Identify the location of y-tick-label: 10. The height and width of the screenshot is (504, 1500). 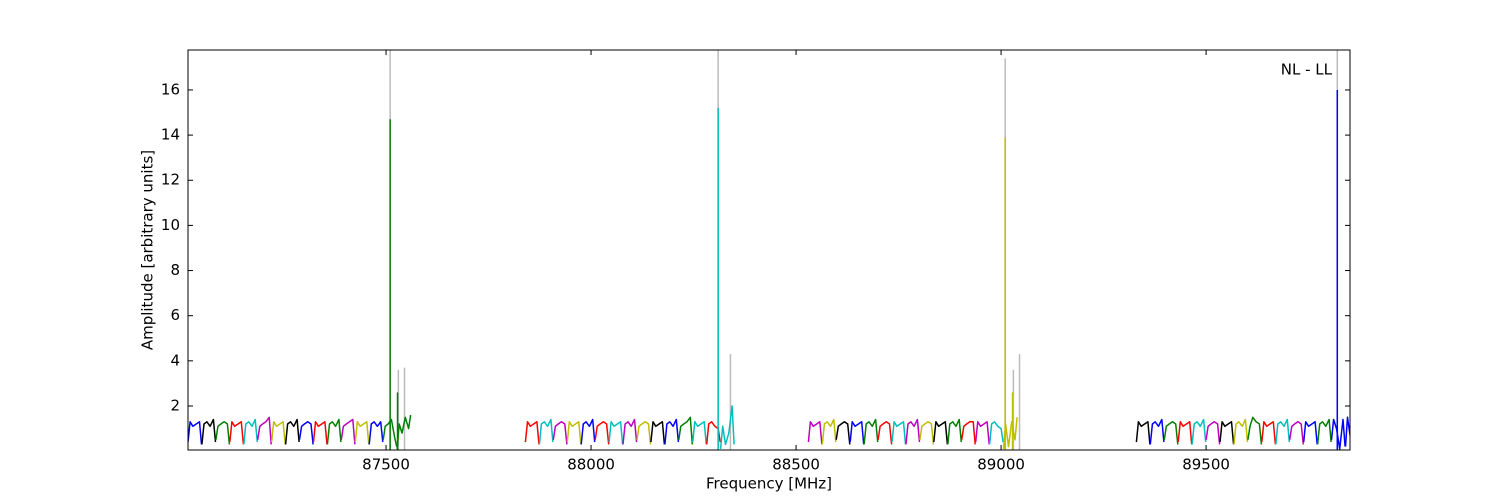
(170, 225).